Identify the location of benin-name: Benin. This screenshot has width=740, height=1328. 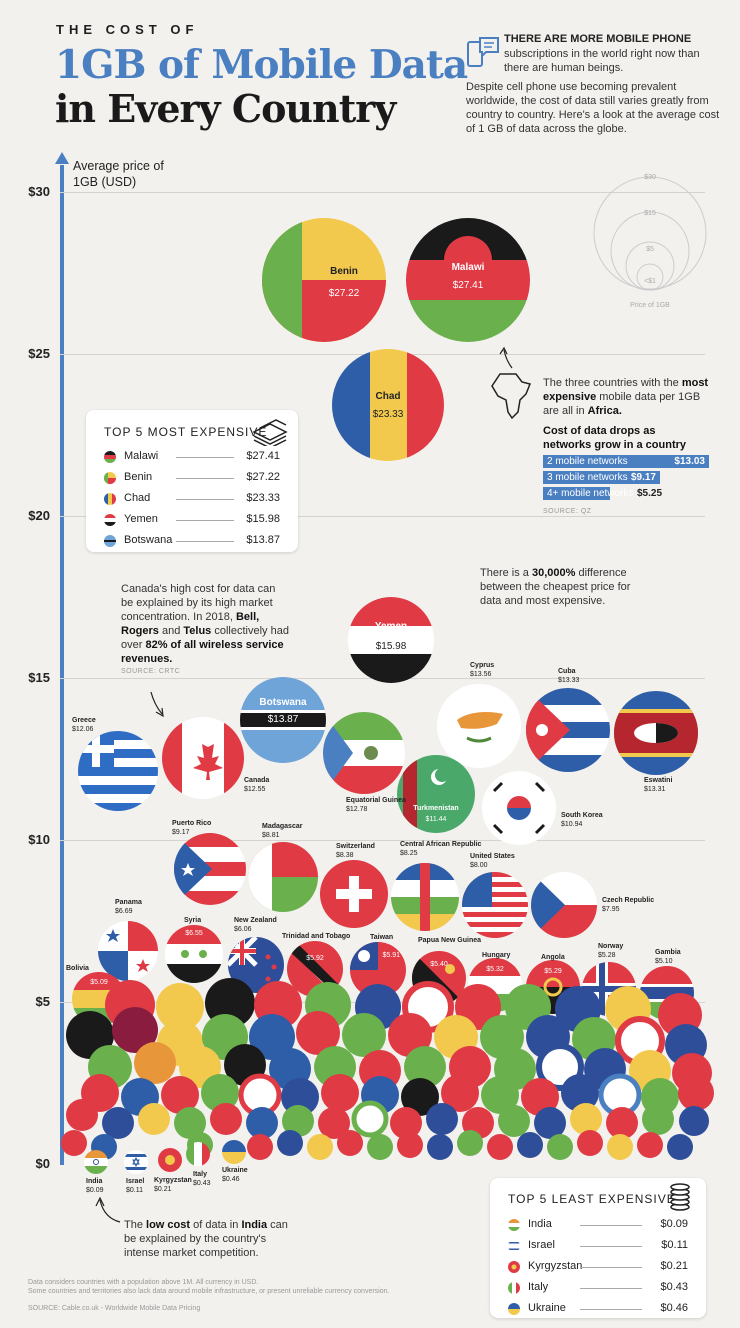
(344, 271).